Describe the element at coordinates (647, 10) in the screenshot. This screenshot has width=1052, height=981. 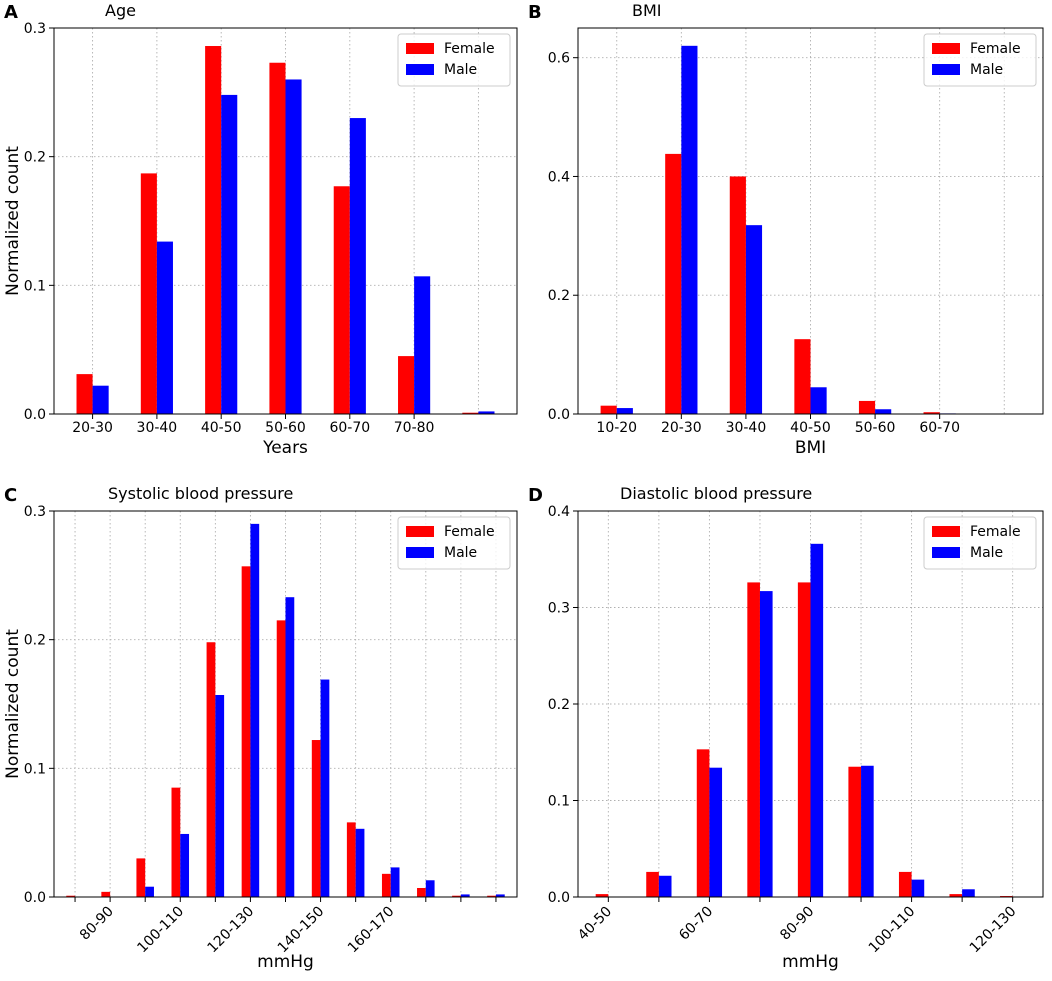
I see `panel-title: BMI` at that location.